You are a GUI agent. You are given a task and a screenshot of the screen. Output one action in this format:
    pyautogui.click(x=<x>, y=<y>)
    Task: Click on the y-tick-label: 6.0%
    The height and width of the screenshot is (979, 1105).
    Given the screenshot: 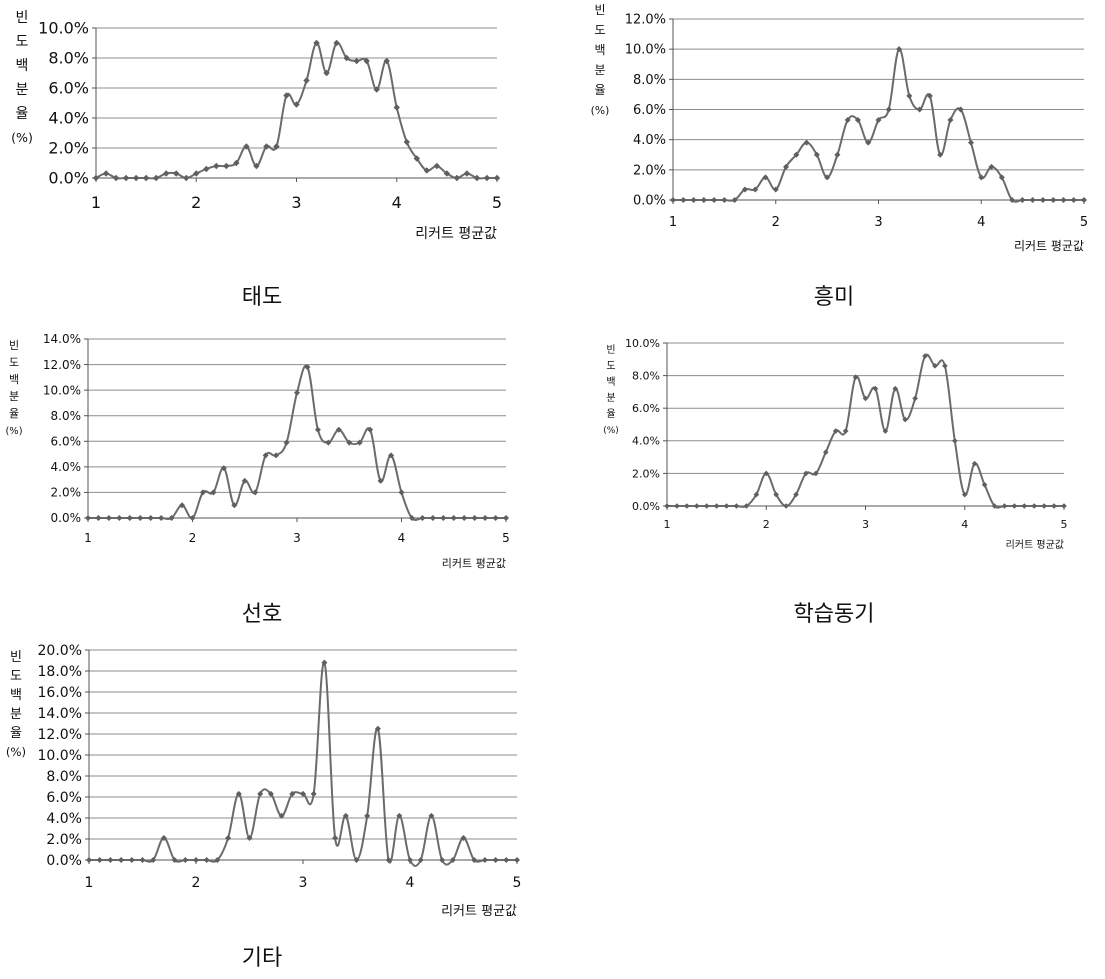 What is the action you would take?
    pyautogui.click(x=68, y=88)
    